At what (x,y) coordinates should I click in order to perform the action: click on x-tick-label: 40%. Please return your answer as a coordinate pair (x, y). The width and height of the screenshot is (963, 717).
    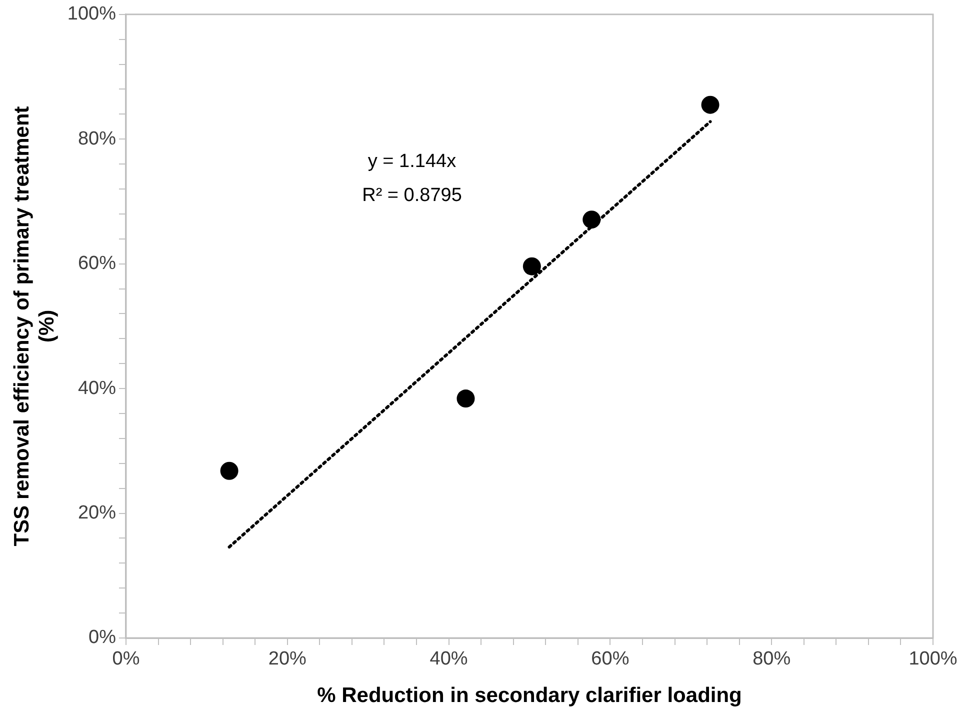
    Looking at the image, I should click on (449, 659).